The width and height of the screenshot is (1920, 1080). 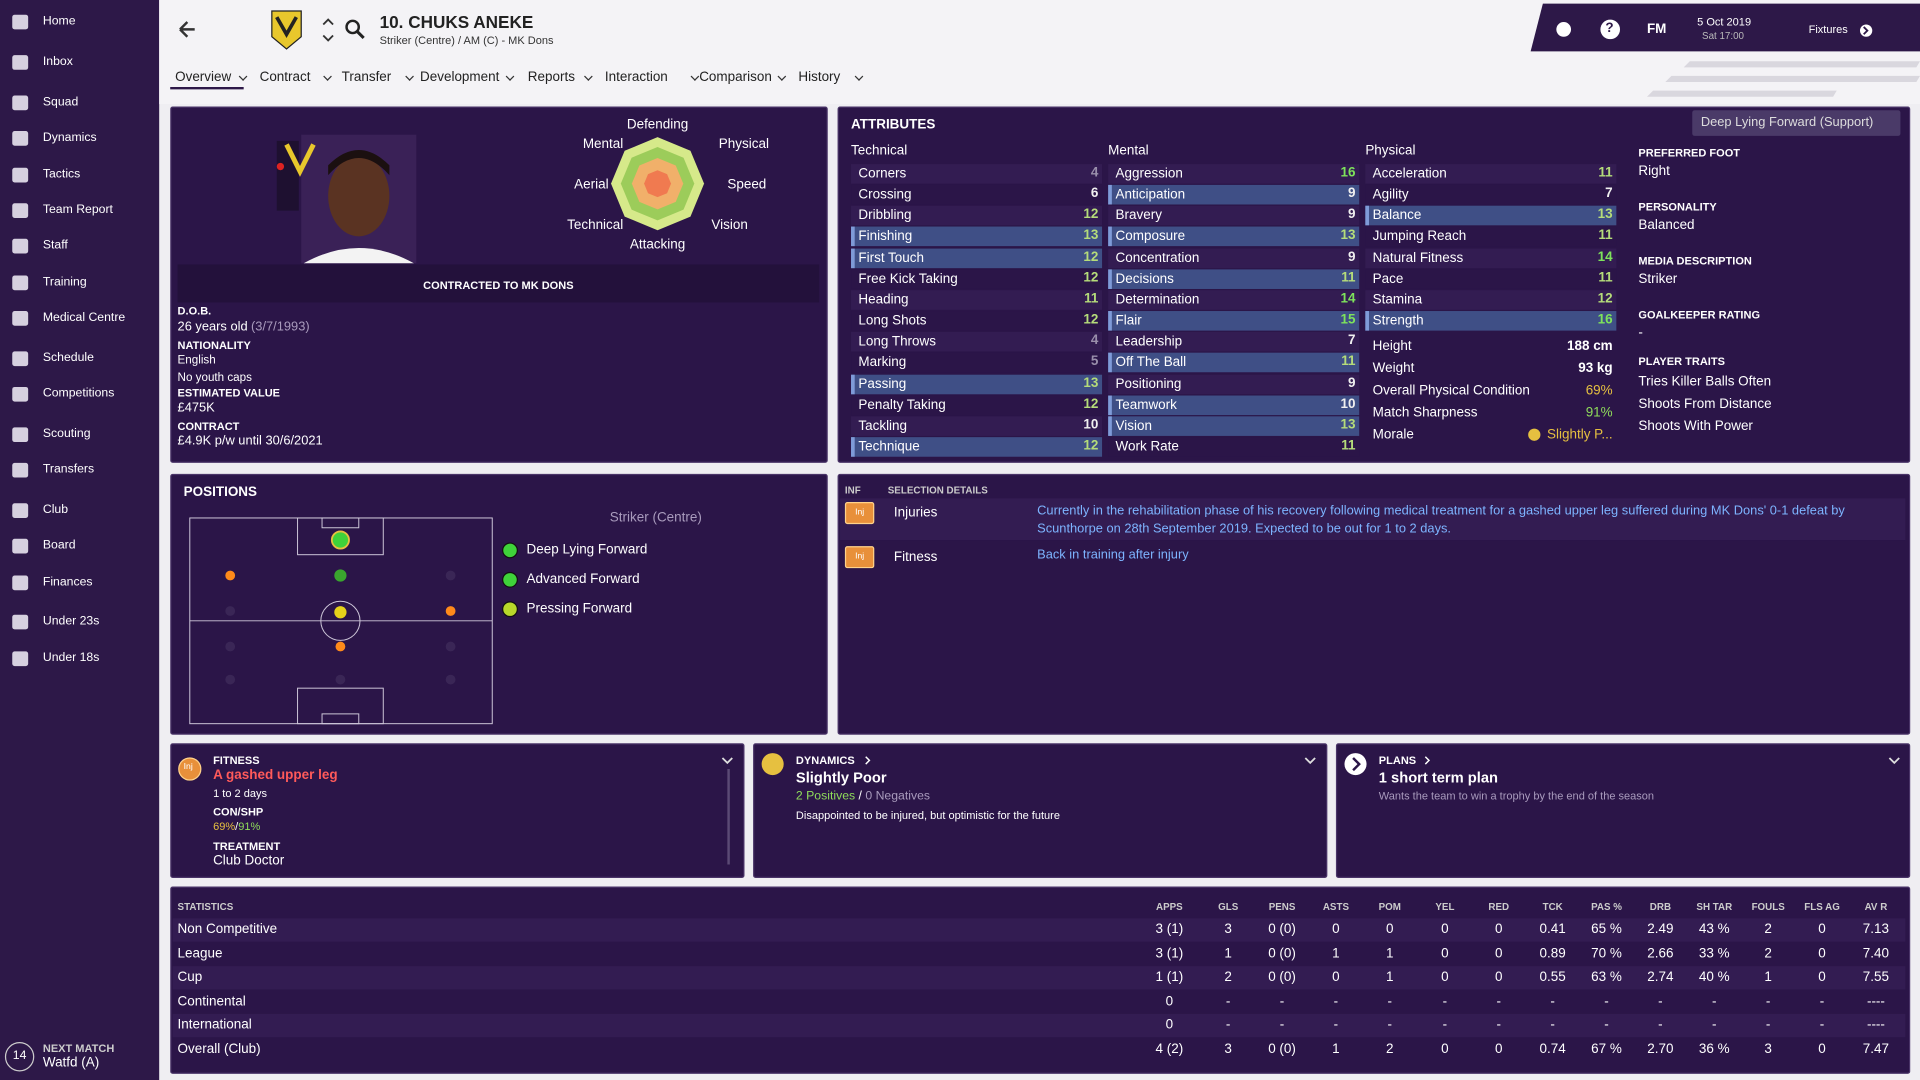 What do you see at coordinates (214, 1025) in the screenshot?
I see `stat-row-label: International` at bounding box center [214, 1025].